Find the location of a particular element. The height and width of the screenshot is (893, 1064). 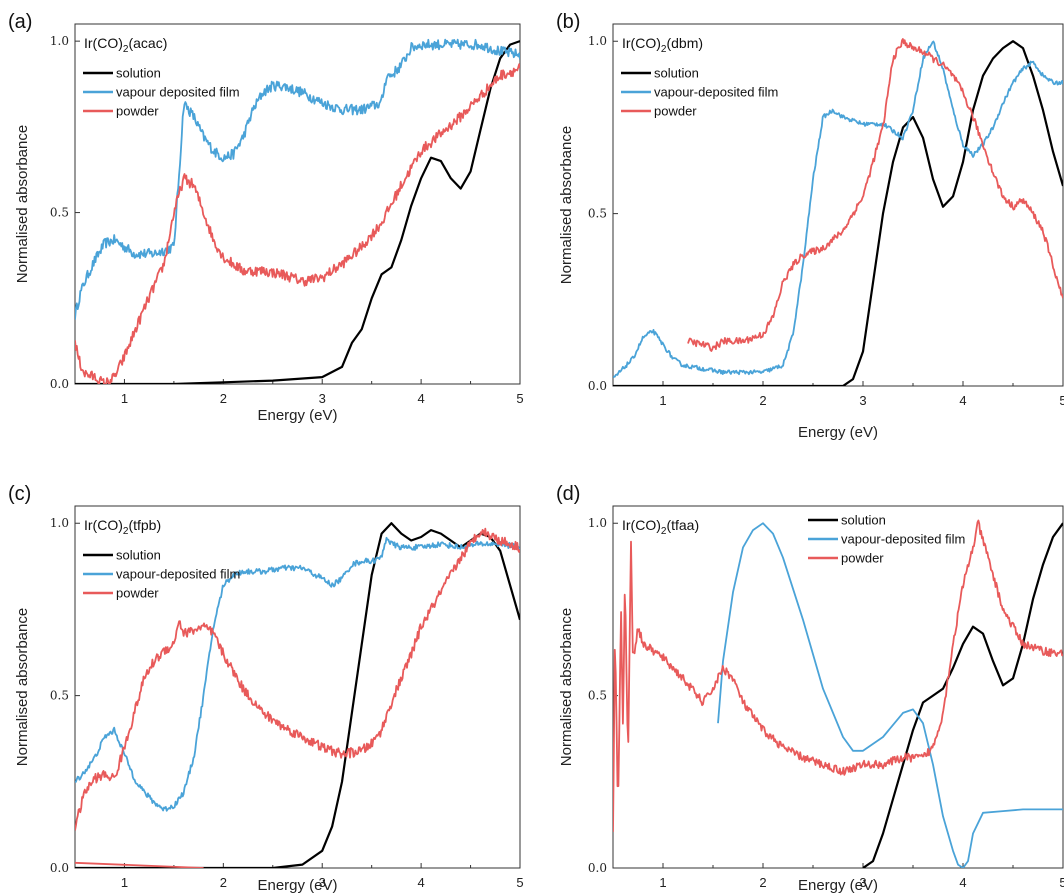

panel-letter: (c) is located at coordinates (19, 494).